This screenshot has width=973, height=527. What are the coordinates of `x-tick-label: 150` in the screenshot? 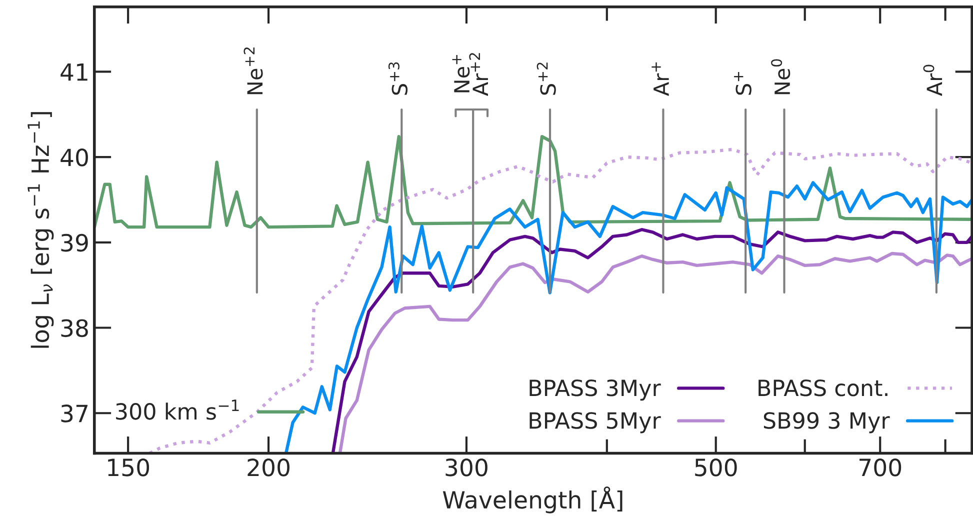 It's located at (129, 467).